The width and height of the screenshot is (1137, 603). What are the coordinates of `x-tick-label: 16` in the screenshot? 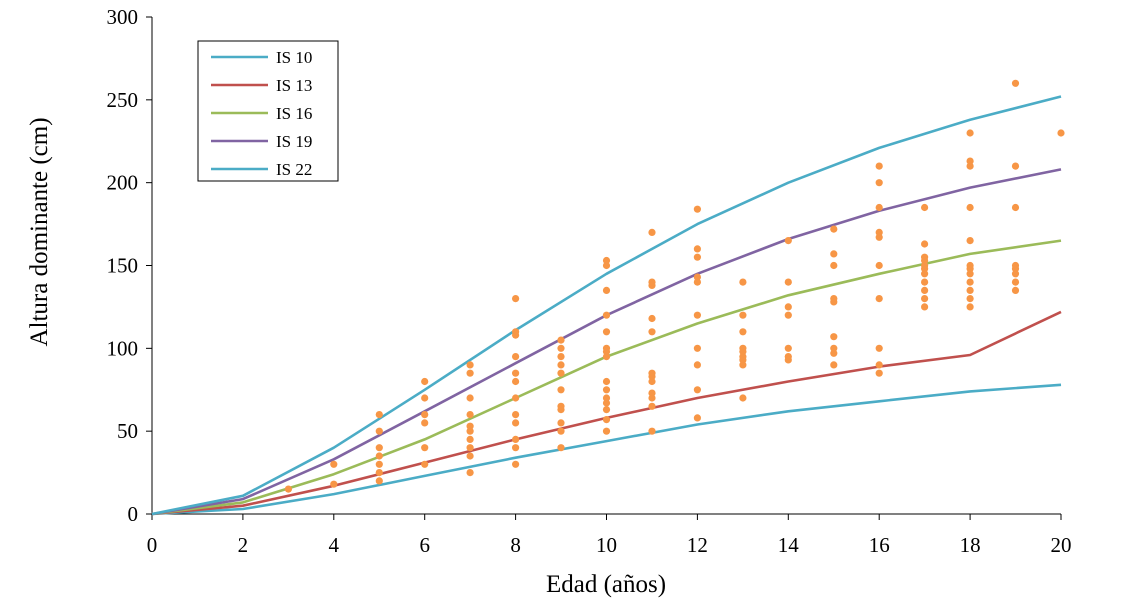 It's located at (879, 545).